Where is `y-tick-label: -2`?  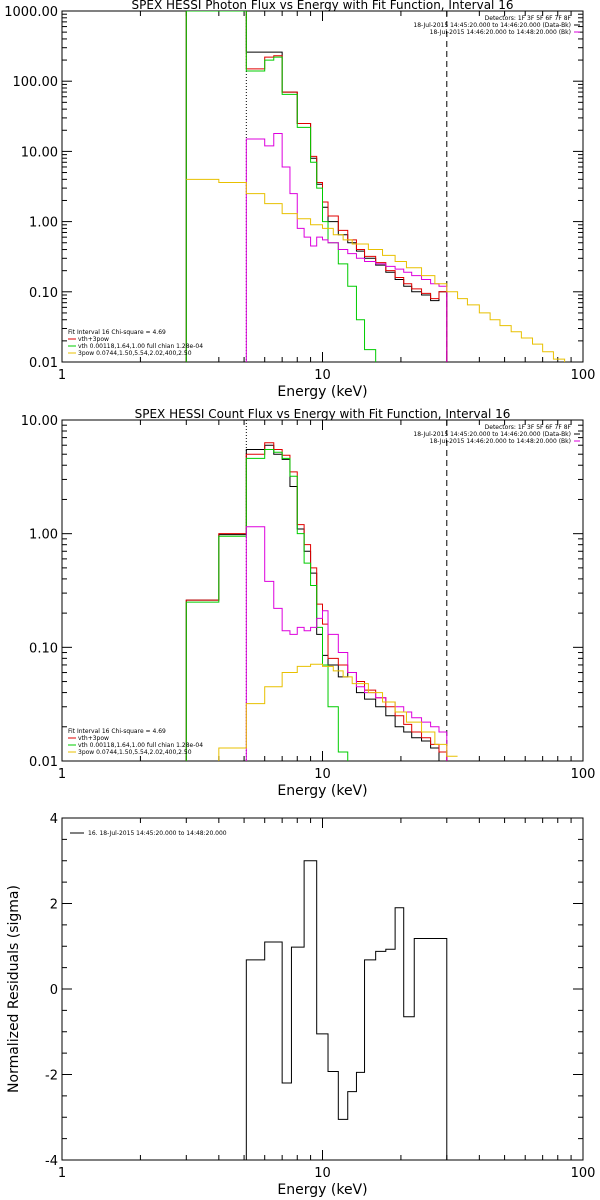
y-tick-label: -2 is located at coordinates (51, 1076).